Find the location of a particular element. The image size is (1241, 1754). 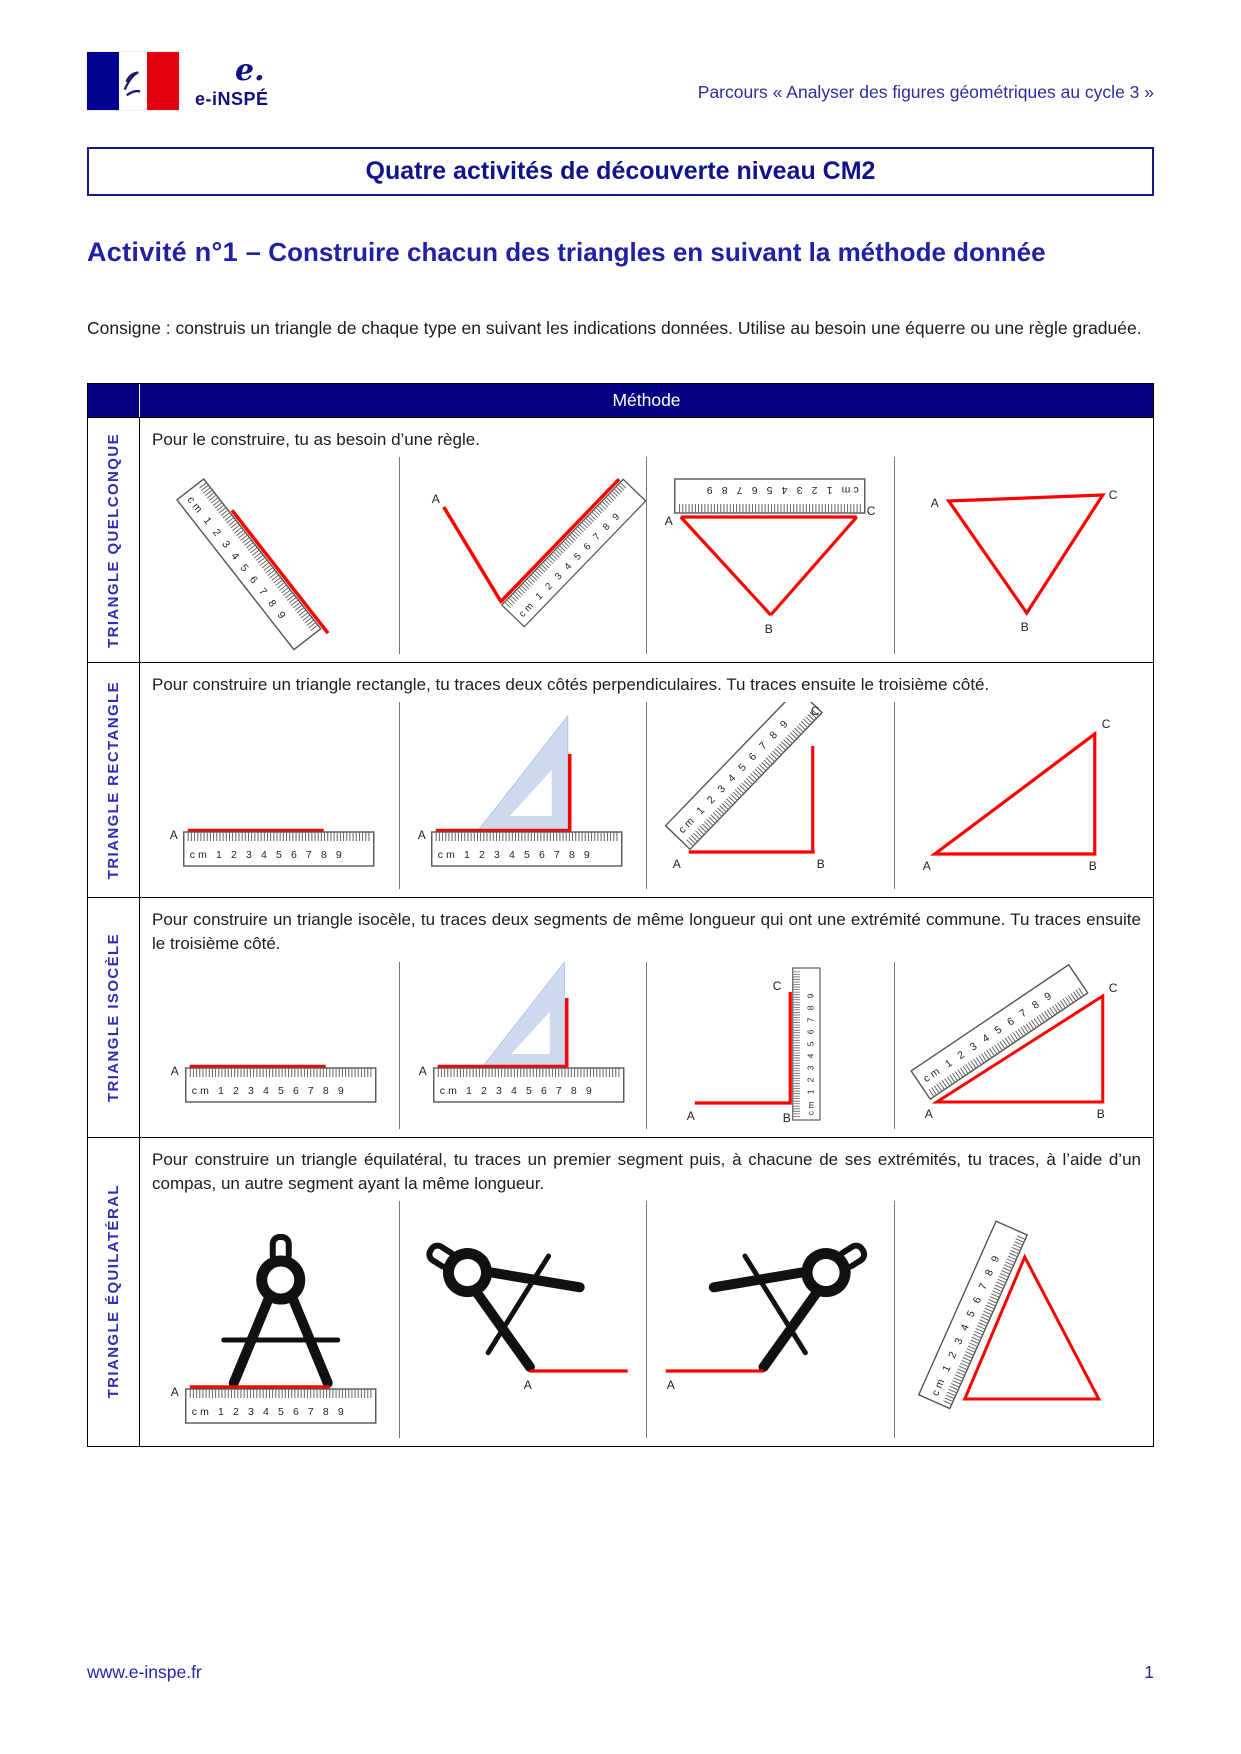

figures-strip-equilateral: A A is located at coordinates (647, 1319).